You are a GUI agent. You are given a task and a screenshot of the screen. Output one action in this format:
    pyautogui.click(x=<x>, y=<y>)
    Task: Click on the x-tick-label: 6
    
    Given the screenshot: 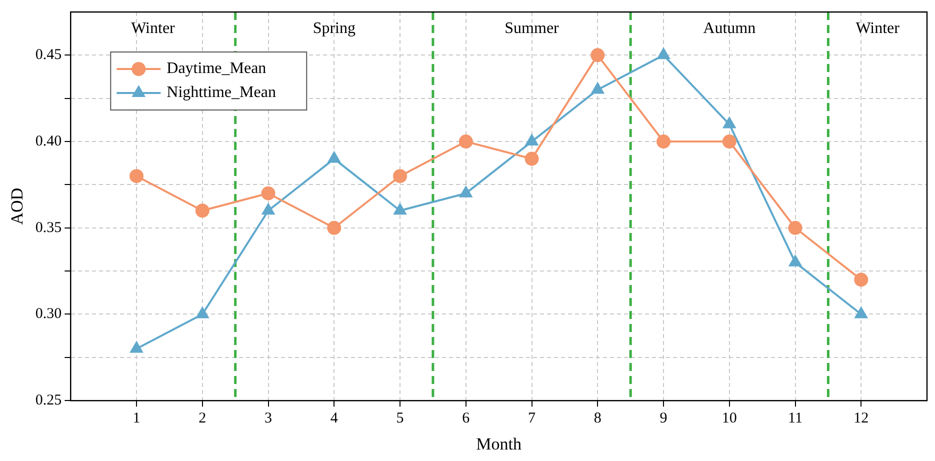 What is the action you would take?
    pyautogui.click(x=466, y=418)
    